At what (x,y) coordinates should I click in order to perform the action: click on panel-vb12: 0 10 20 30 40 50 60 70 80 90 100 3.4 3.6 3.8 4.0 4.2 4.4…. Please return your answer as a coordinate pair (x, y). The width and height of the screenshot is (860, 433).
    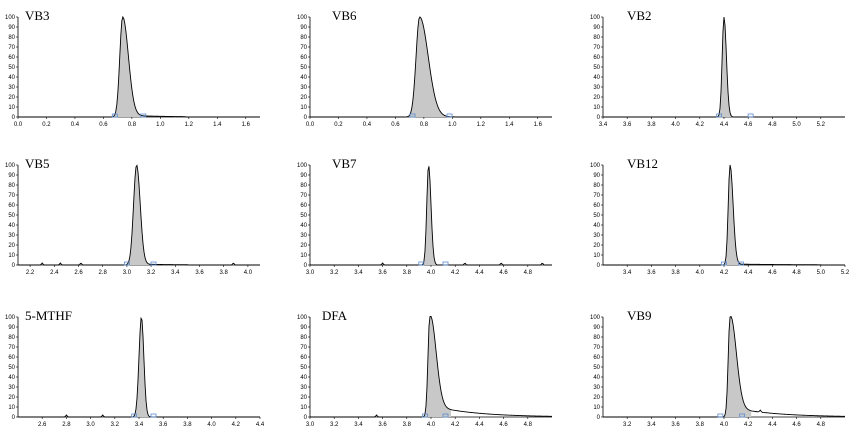
    Looking at the image, I should click on (720, 216).